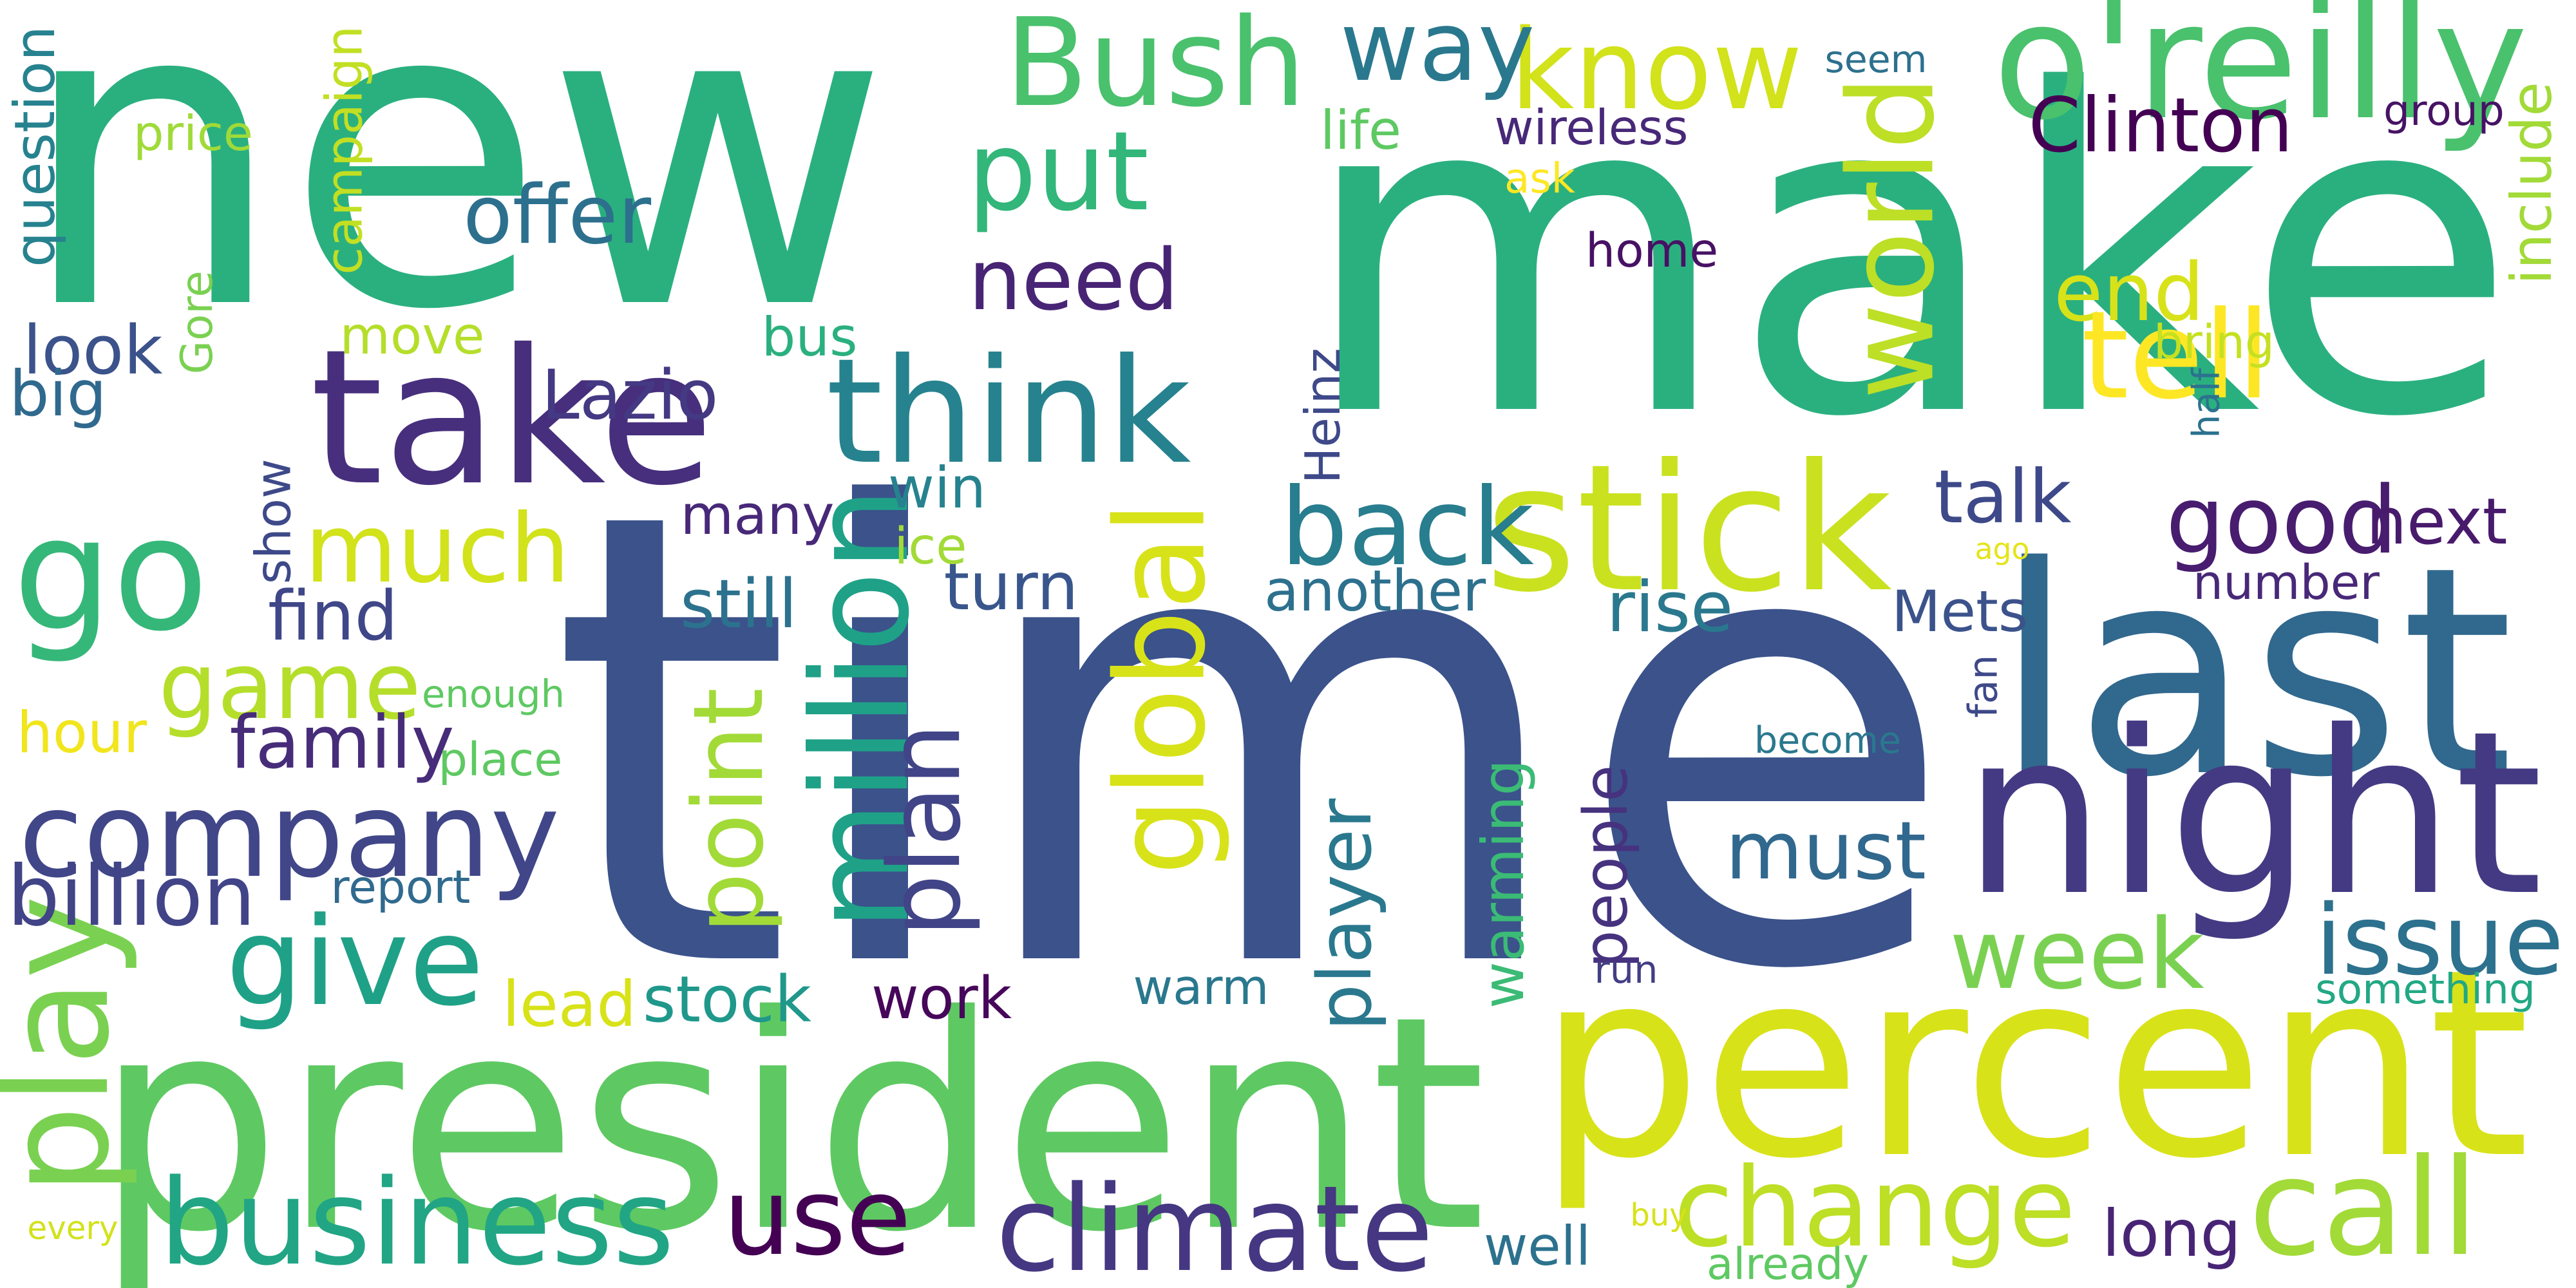 This screenshot has height=1288, width=2576. Describe the element at coordinates (757, 515) in the screenshot. I see `word-many: many` at that location.